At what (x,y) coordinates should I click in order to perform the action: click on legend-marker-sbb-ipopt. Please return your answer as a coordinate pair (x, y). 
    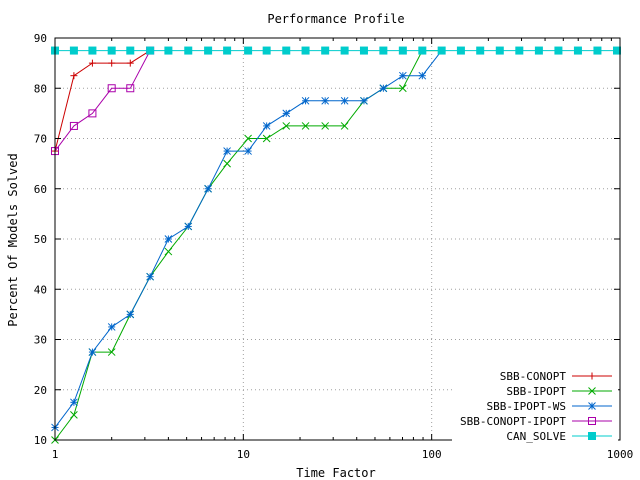
    Looking at the image, I should click on (592, 391).